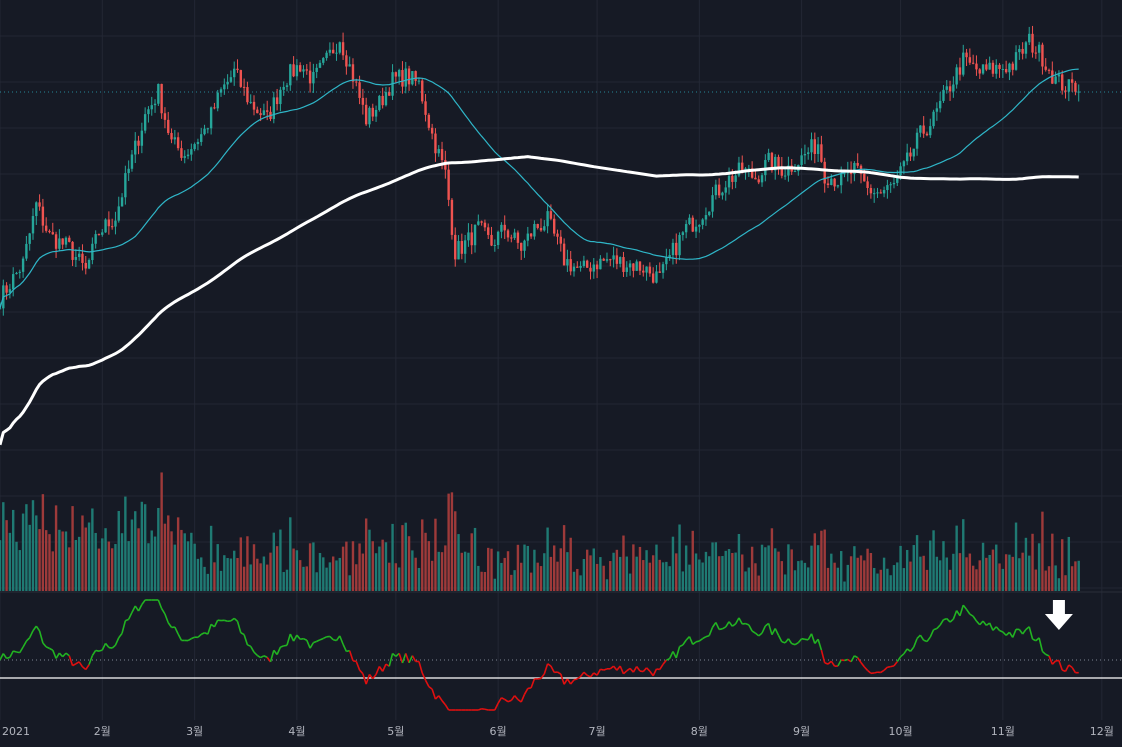 The height and width of the screenshot is (747, 1122). I want to click on arrow-down-shape, so click(1058, 615).